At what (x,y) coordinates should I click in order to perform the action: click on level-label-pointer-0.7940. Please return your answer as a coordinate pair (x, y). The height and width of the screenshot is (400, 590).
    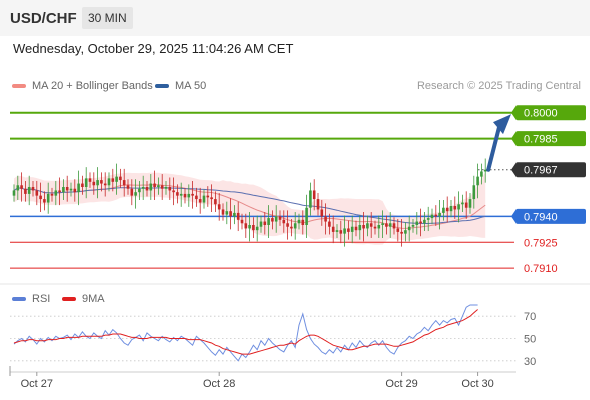
    Looking at the image, I should click on (513, 216).